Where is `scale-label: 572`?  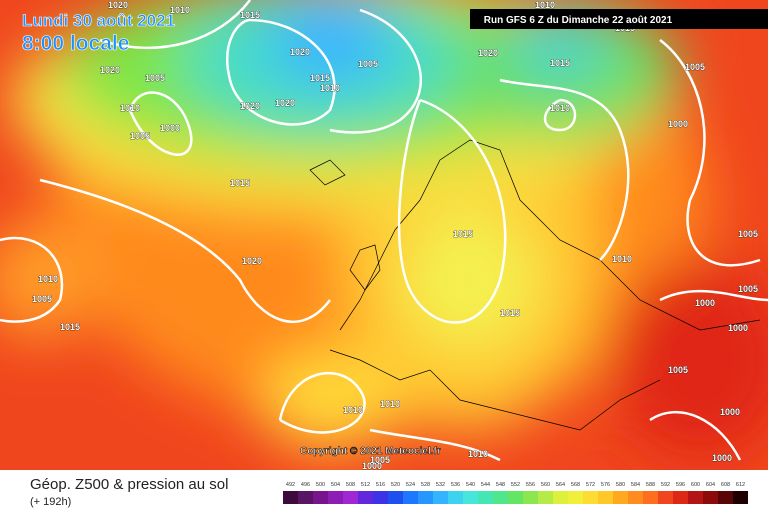 scale-label: 572 is located at coordinates (590, 485).